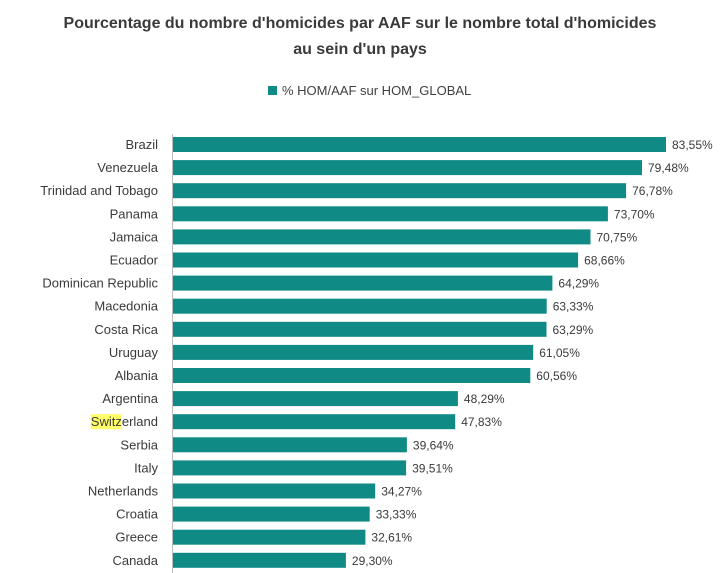  Describe the element at coordinates (124, 421) in the screenshot. I see `category-label: Switzerland` at that location.